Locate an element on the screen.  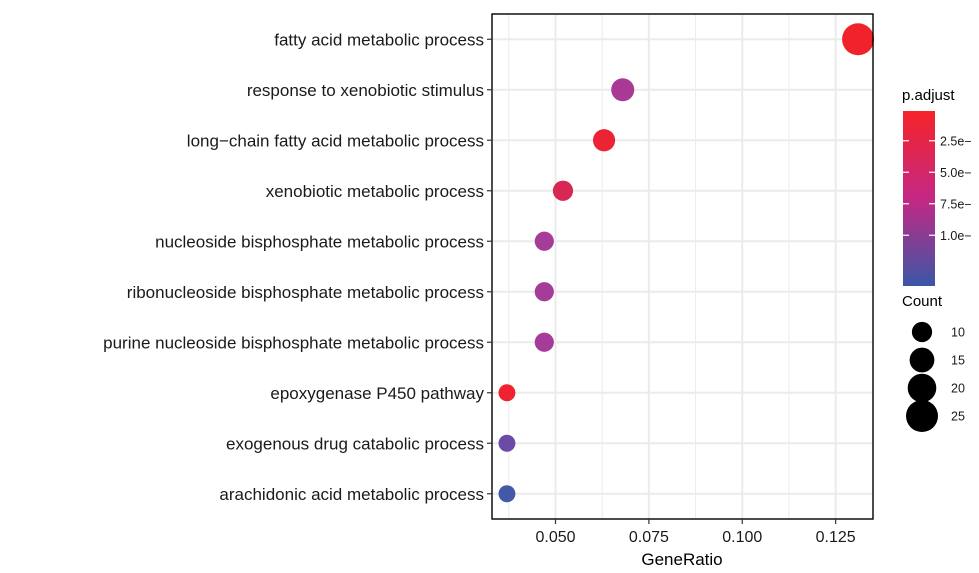
color-legend-label: 1.0e− is located at coordinates (956, 236).